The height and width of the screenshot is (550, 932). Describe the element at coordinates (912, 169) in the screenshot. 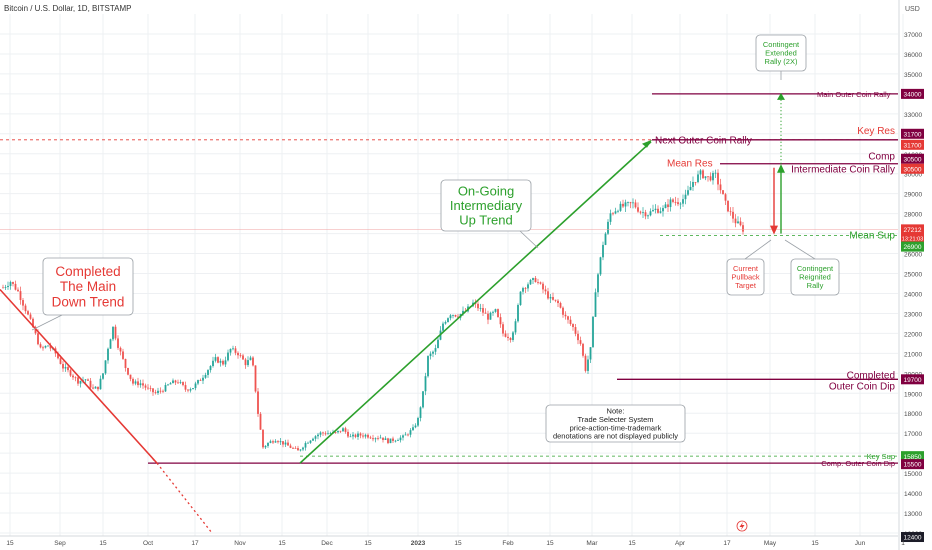

I see `tag-30500-b-text: 30500` at that location.